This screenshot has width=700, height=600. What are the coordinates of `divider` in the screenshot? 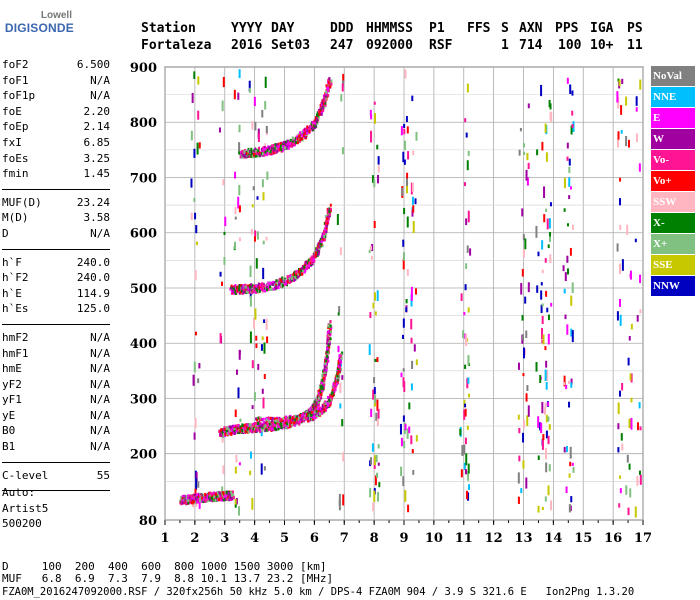 It's located at (56, 459).